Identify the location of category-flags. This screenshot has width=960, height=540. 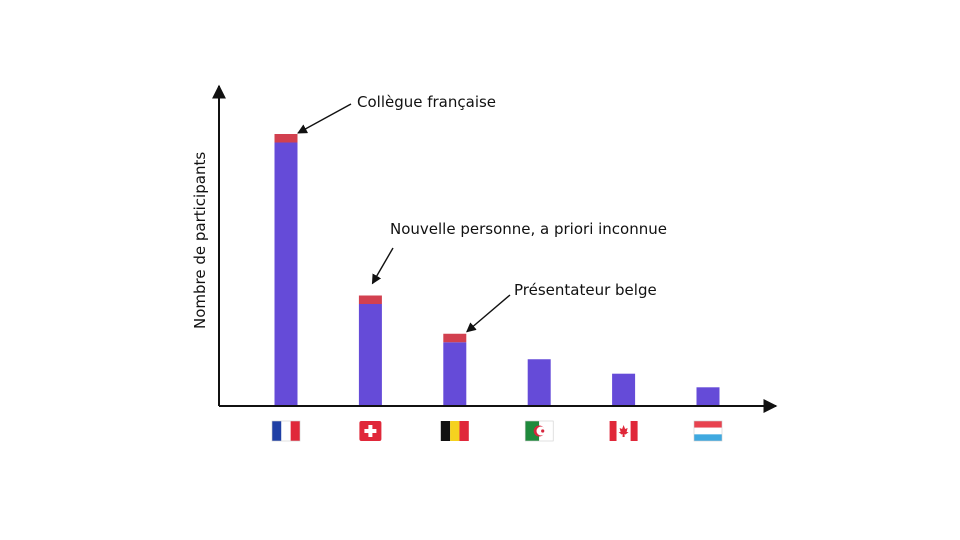
(497, 431).